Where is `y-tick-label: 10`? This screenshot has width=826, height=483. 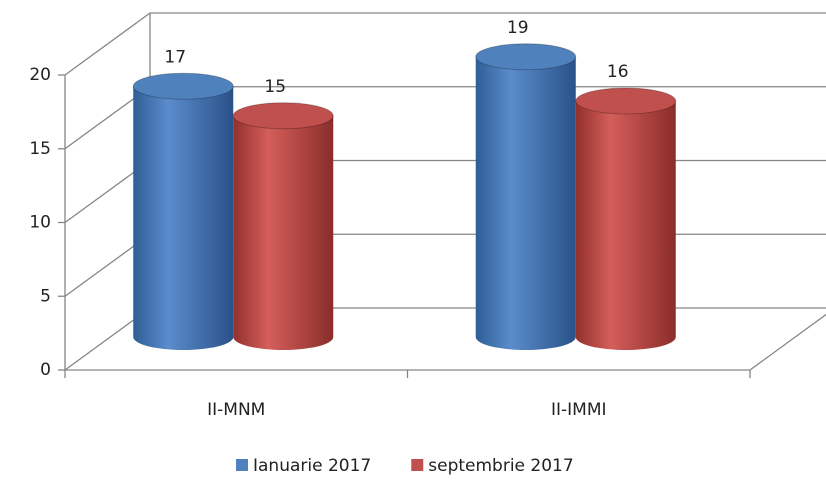
y-tick-label: 10 is located at coordinates (40, 223).